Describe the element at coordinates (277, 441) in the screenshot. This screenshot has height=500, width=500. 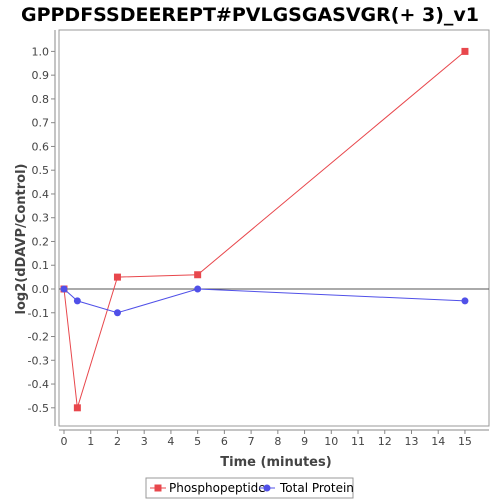
I see `x-tick-label: 8` at that location.